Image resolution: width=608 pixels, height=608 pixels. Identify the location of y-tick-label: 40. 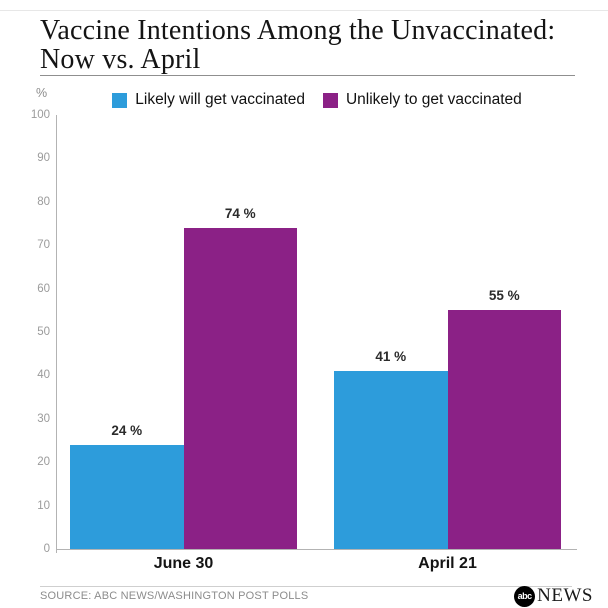
(43, 375).